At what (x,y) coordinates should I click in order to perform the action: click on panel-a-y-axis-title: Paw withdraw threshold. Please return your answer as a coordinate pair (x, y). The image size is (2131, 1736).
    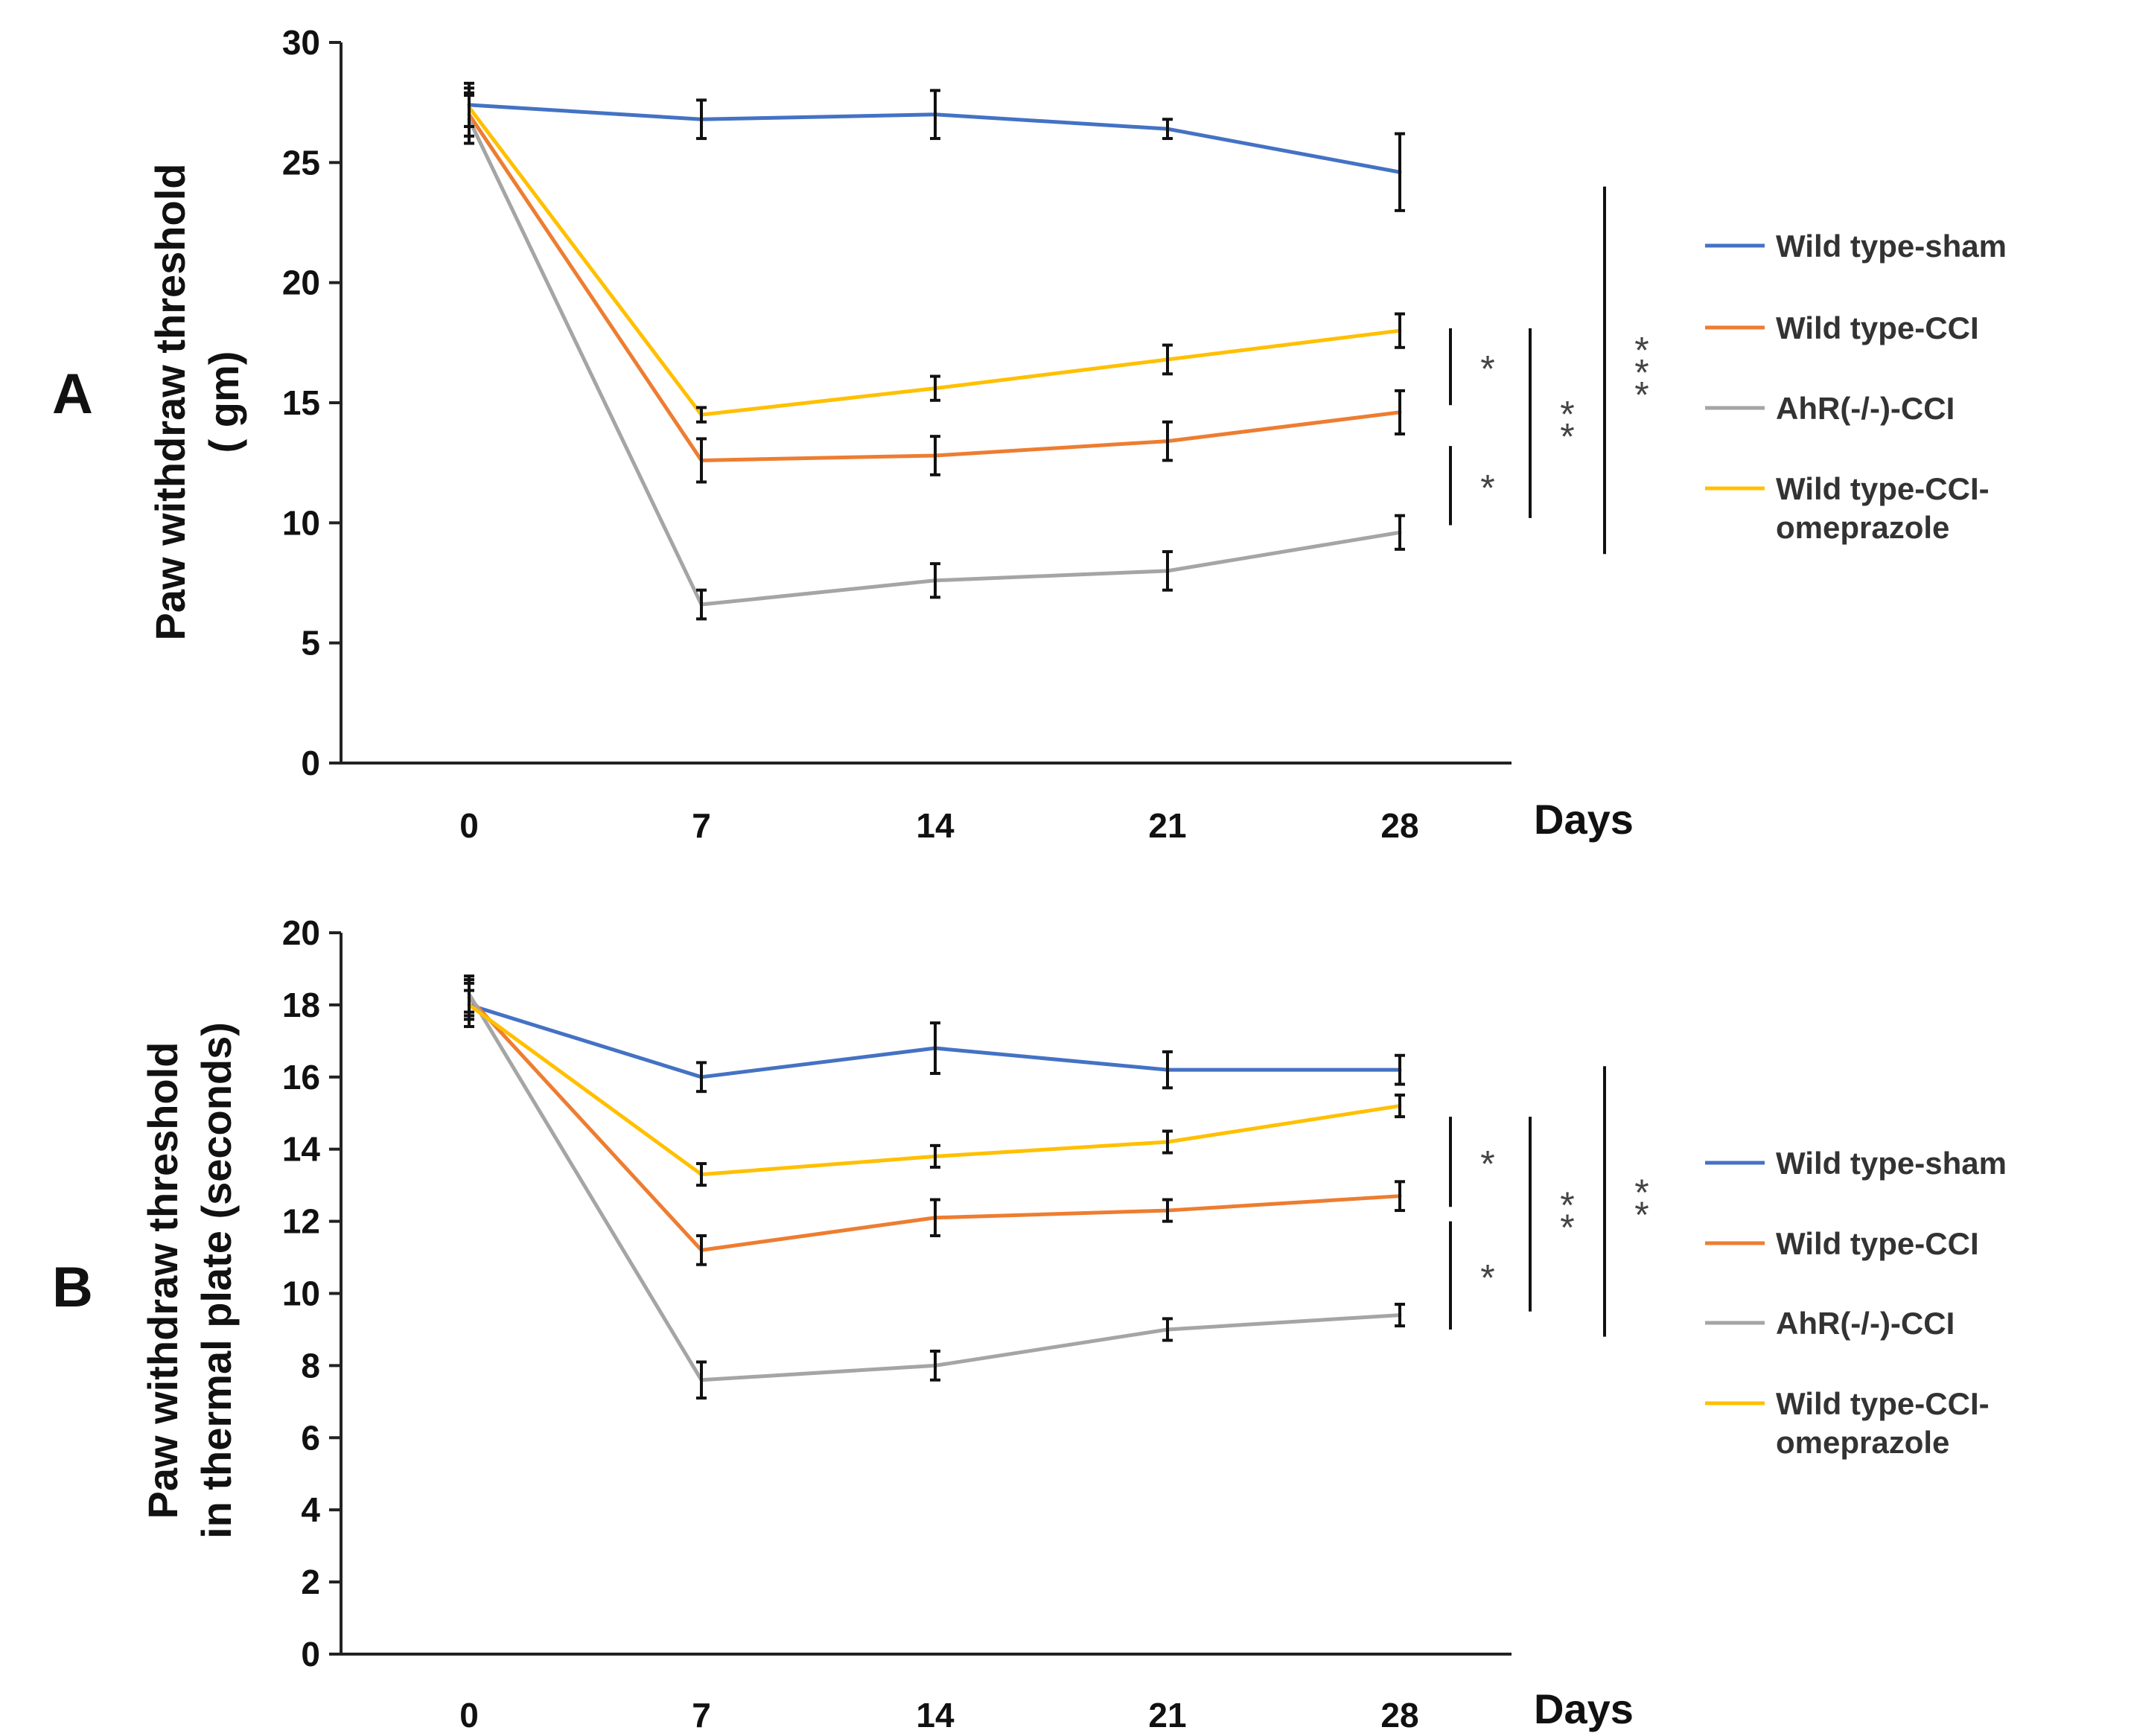
    Looking at the image, I should click on (170, 403).